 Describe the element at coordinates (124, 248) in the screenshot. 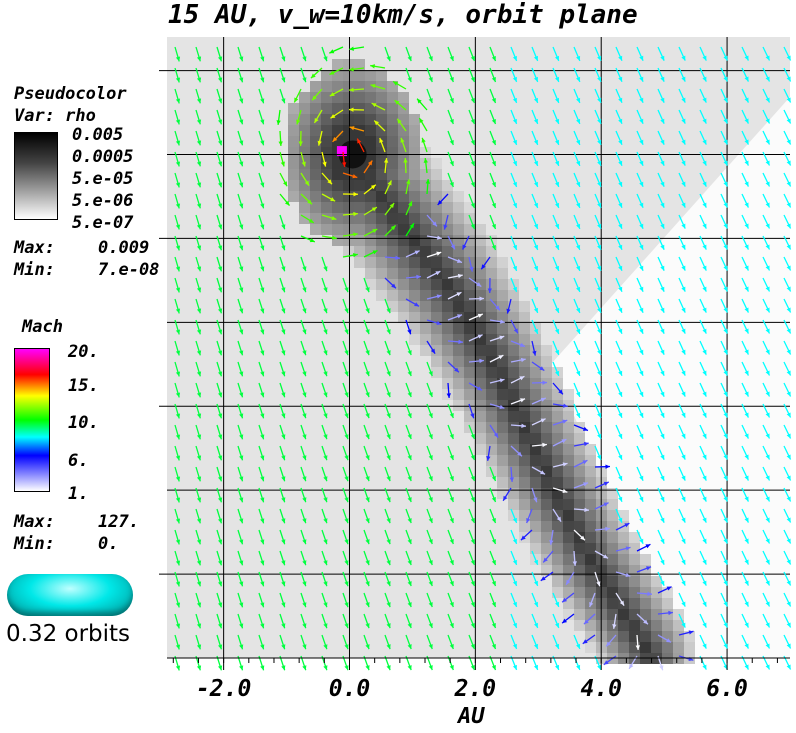

I see `rho-max: 0.009` at that location.